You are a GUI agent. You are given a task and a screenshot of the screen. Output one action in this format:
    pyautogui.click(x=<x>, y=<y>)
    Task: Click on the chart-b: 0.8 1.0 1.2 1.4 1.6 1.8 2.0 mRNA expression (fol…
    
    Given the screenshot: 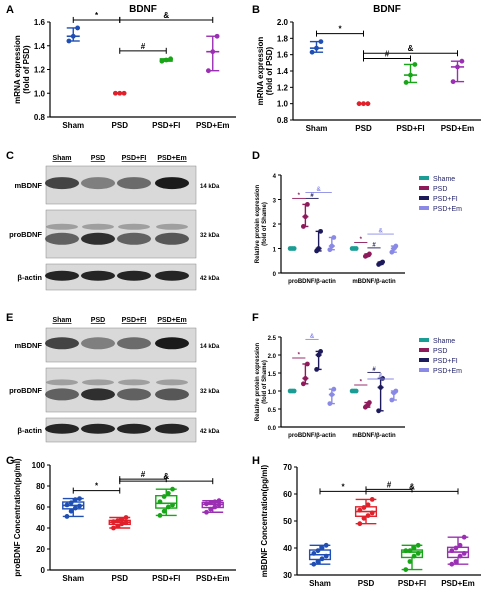 What is the action you would take?
    pyautogui.click(x=368, y=68)
    